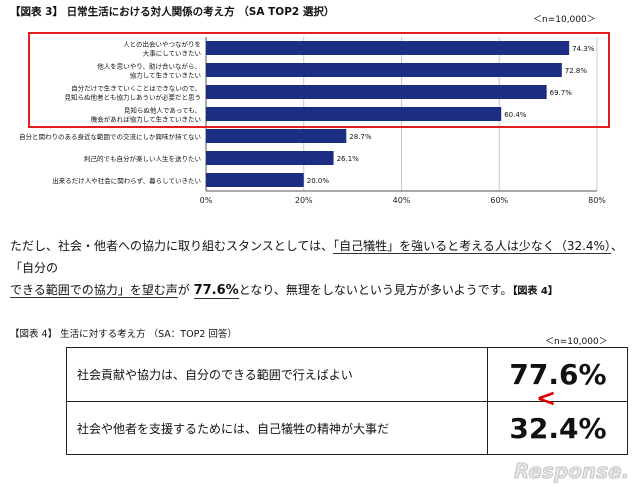  Describe the element at coordinates (597, 200) in the screenshot. I see `x-tick-label: 80%` at that location.